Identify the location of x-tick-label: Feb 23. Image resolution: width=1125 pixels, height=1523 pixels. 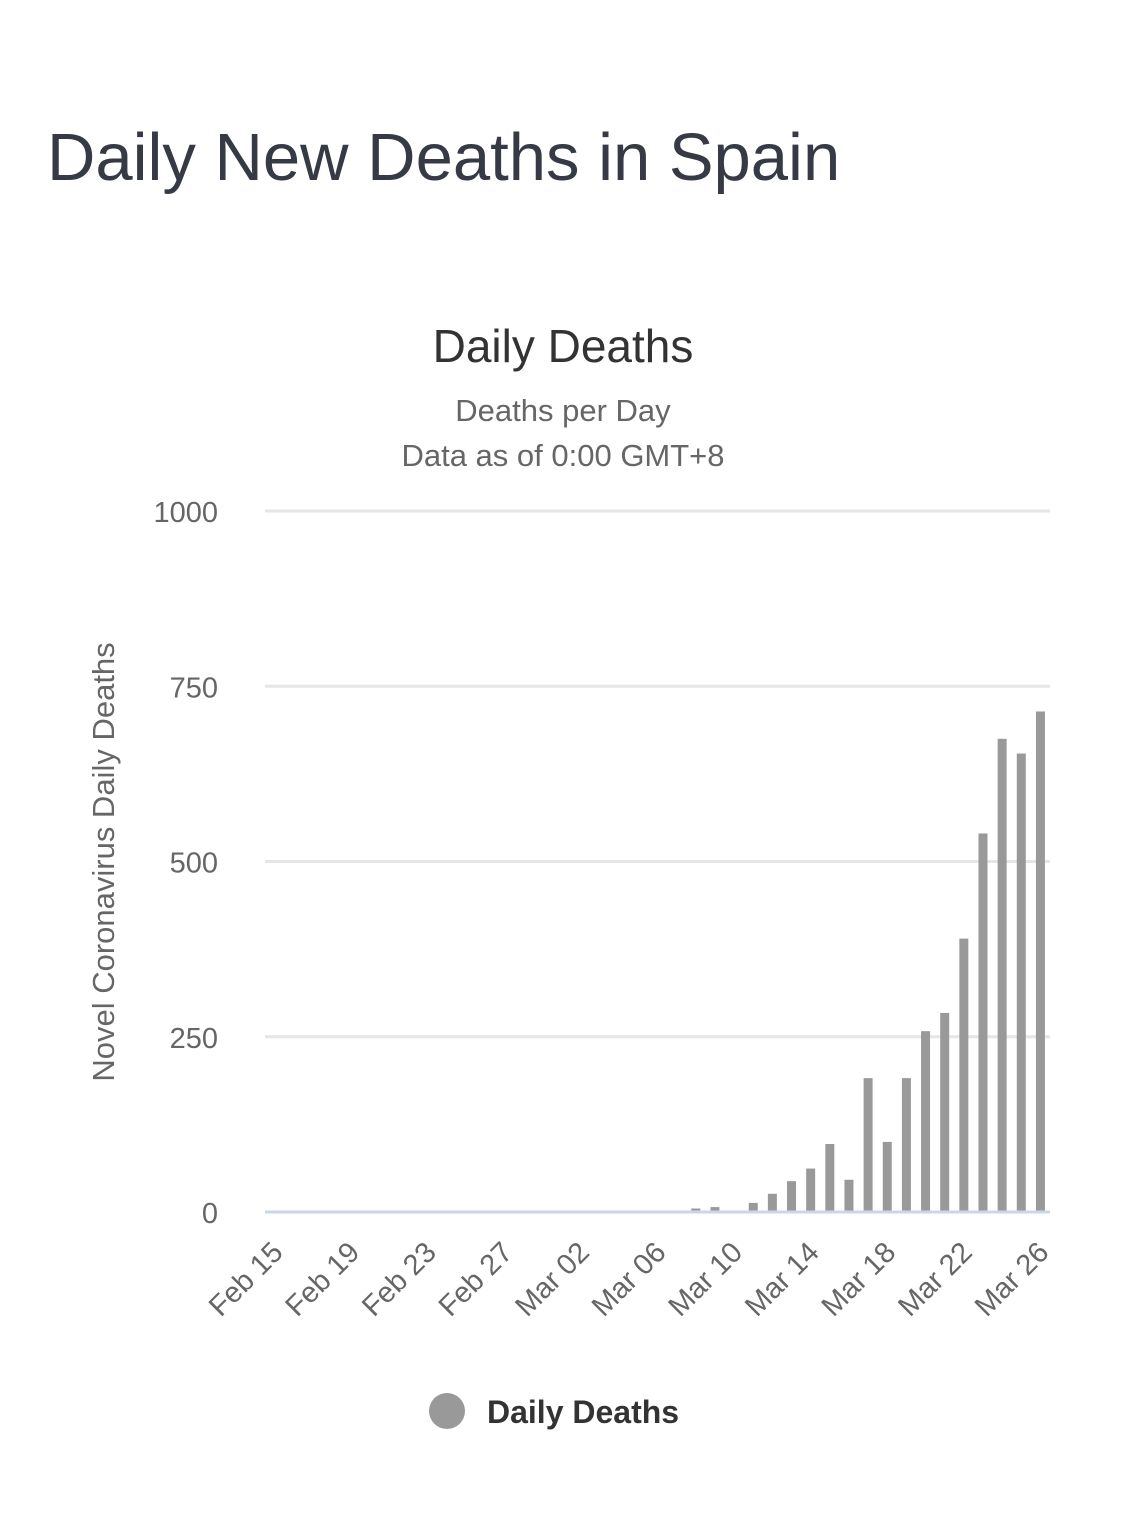
(399, 1279).